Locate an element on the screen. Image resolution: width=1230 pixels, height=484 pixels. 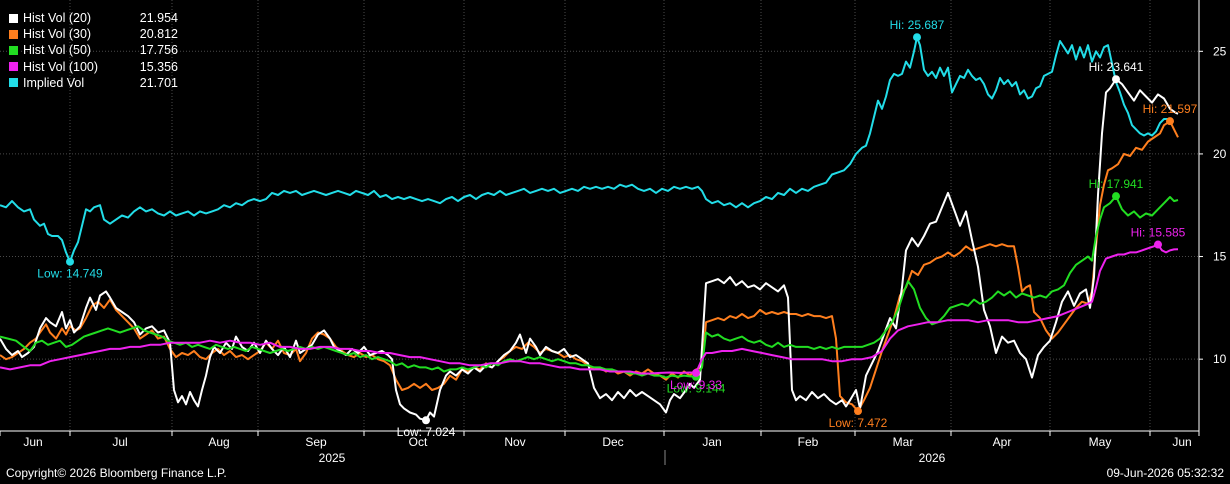
y-tick-label: 20 is located at coordinates (1220, 154).